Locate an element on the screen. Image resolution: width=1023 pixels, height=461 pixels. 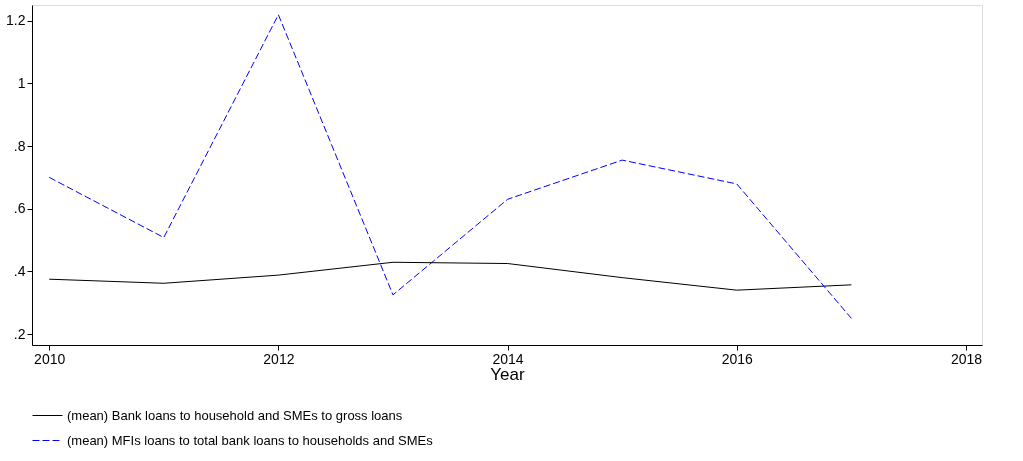
y-tick-label: 1.2 is located at coordinates (16, 20).